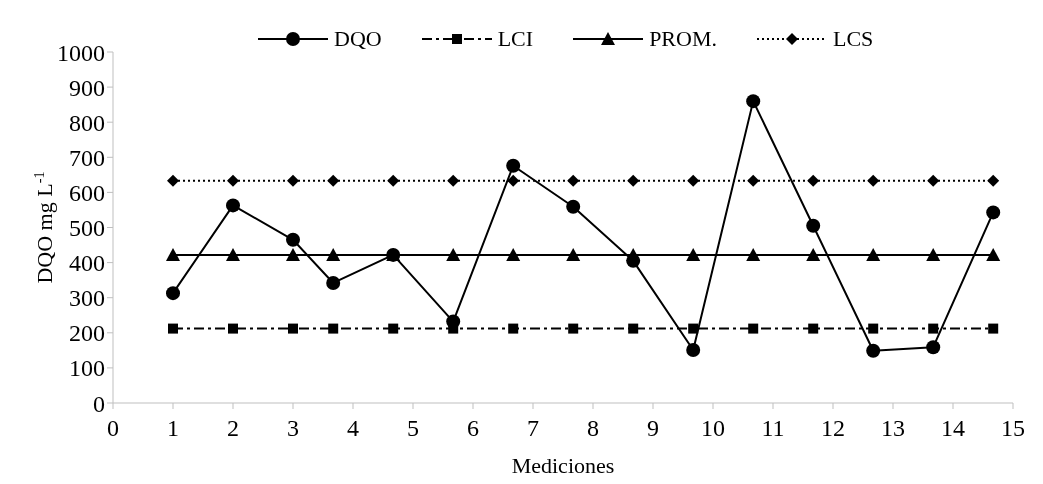 The height and width of the screenshot is (484, 1043). Describe the element at coordinates (533, 428) in the screenshot. I see `x-tick-label: 7` at that location.